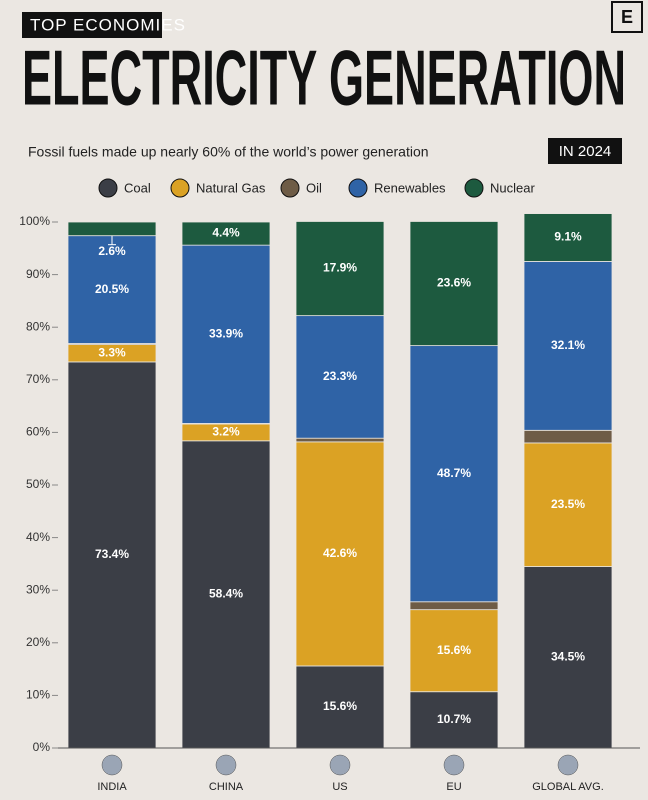 The height and width of the screenshot is (800, 648). Describe the element at coordinates (38, 695) in the screenshot. I see `y-tick-label: 10%` at that location.